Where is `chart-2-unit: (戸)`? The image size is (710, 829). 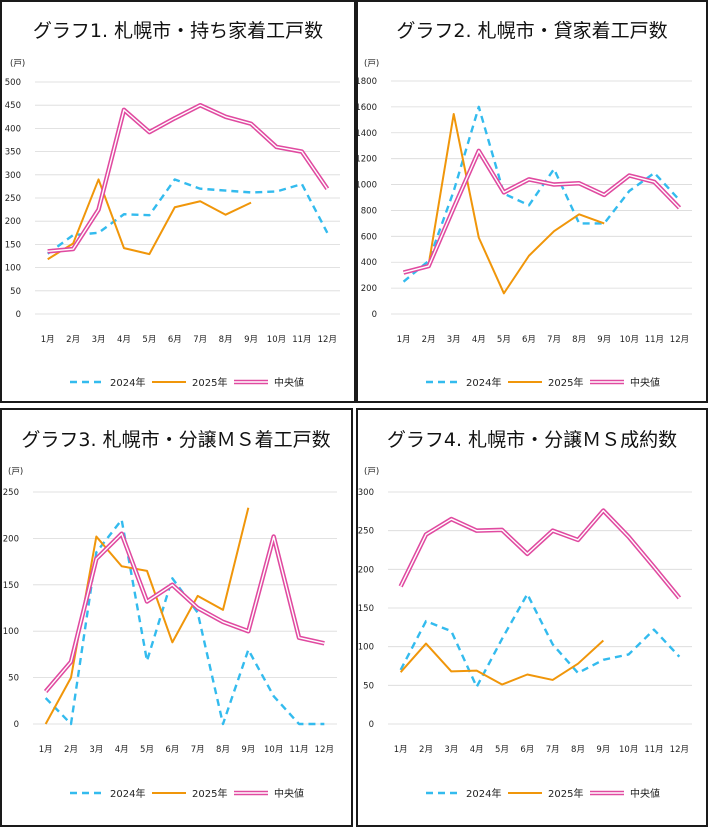 chart-2-unit: (戸) is located at coordinates (371, 64).